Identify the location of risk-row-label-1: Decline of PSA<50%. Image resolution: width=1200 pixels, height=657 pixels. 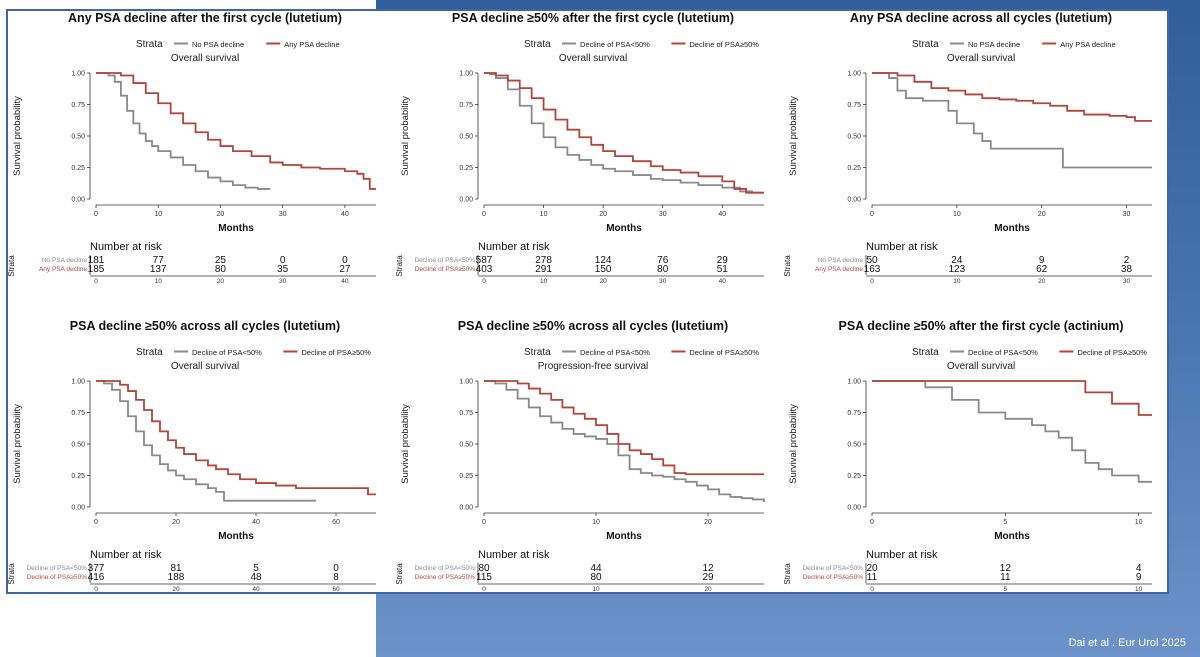
(56, 568).